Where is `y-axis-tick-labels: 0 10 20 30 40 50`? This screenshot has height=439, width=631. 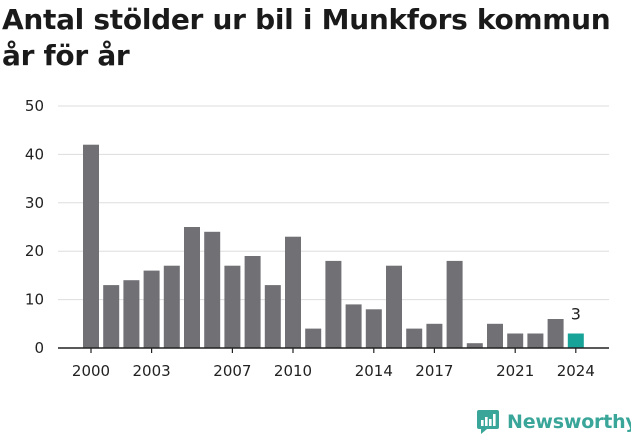
y-axis-tick-labels: 0 10 20 30 40 50 is located at coordinates (34, 227).